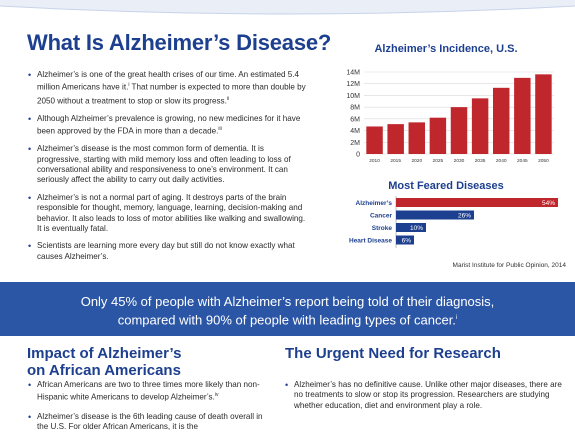 The height and width of the screenshot is (440, 575). I want to click on x-tick-label: 2050, so click(543, 161).